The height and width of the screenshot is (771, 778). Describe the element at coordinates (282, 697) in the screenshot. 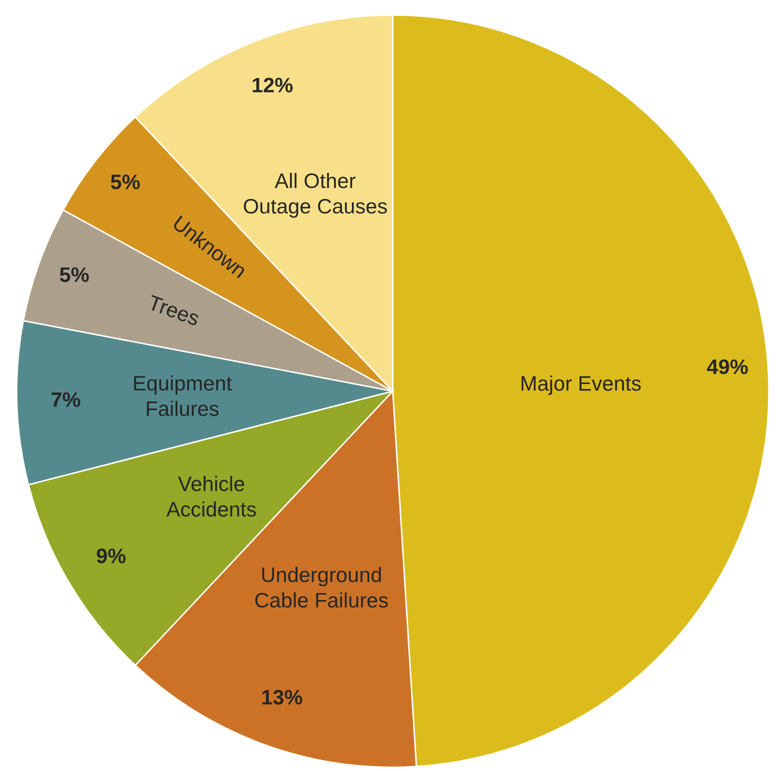

I see `data-label: 13%` at that location.